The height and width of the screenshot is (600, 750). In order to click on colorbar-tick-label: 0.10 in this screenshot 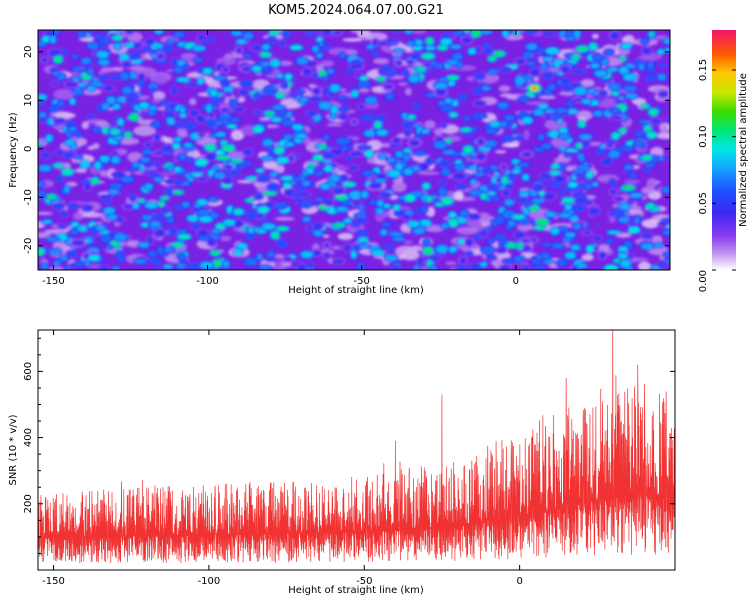, I will do `click(703, 137)`.